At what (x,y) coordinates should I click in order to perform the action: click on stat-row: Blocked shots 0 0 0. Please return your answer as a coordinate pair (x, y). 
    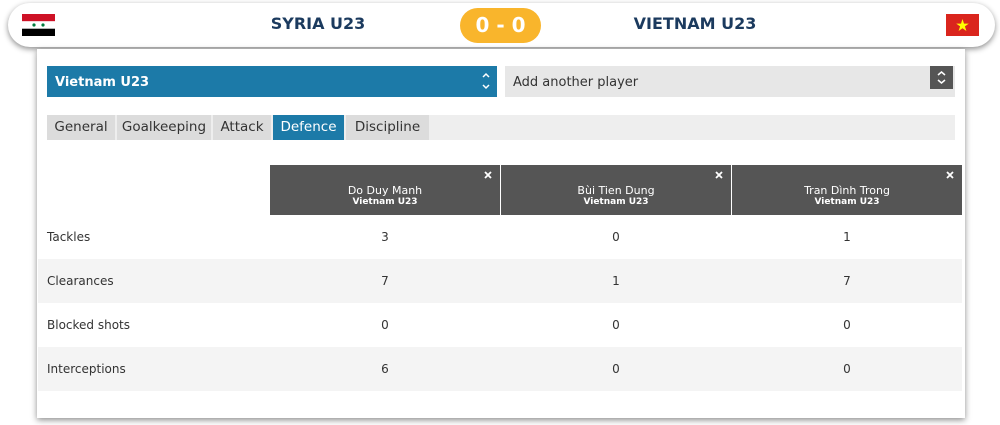
    Looking at the image, I should click on (500, 325).